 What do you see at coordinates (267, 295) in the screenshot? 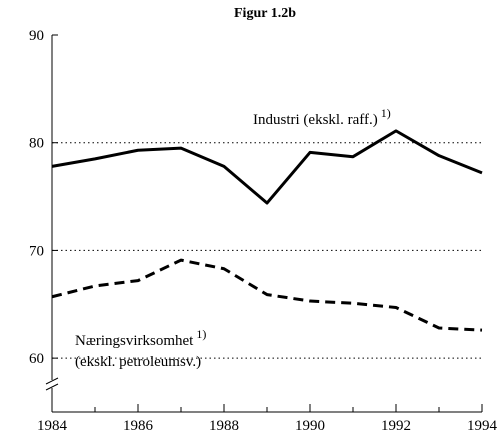
I see `line` at bounding box center [267, 295].